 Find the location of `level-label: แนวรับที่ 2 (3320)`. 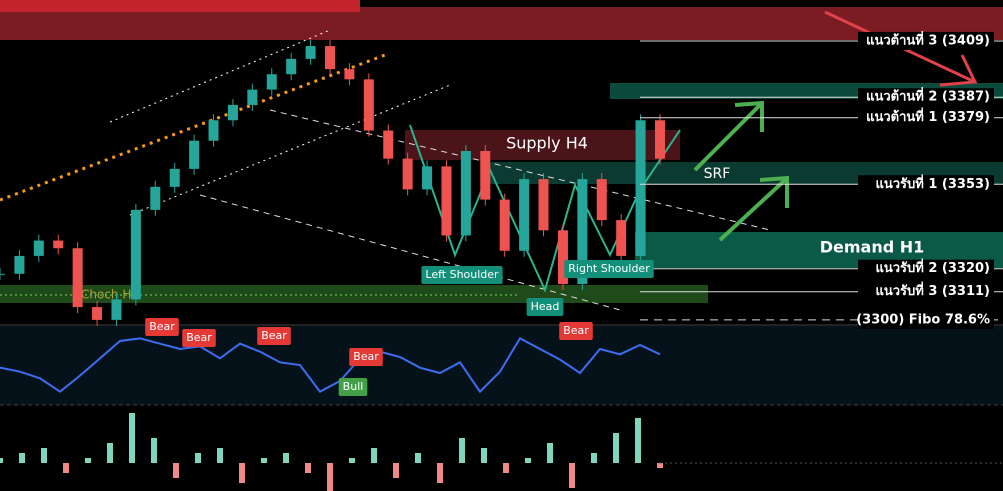

level-label: แนวรับที่ 2 (3320) is located at coordinates (932, 267).